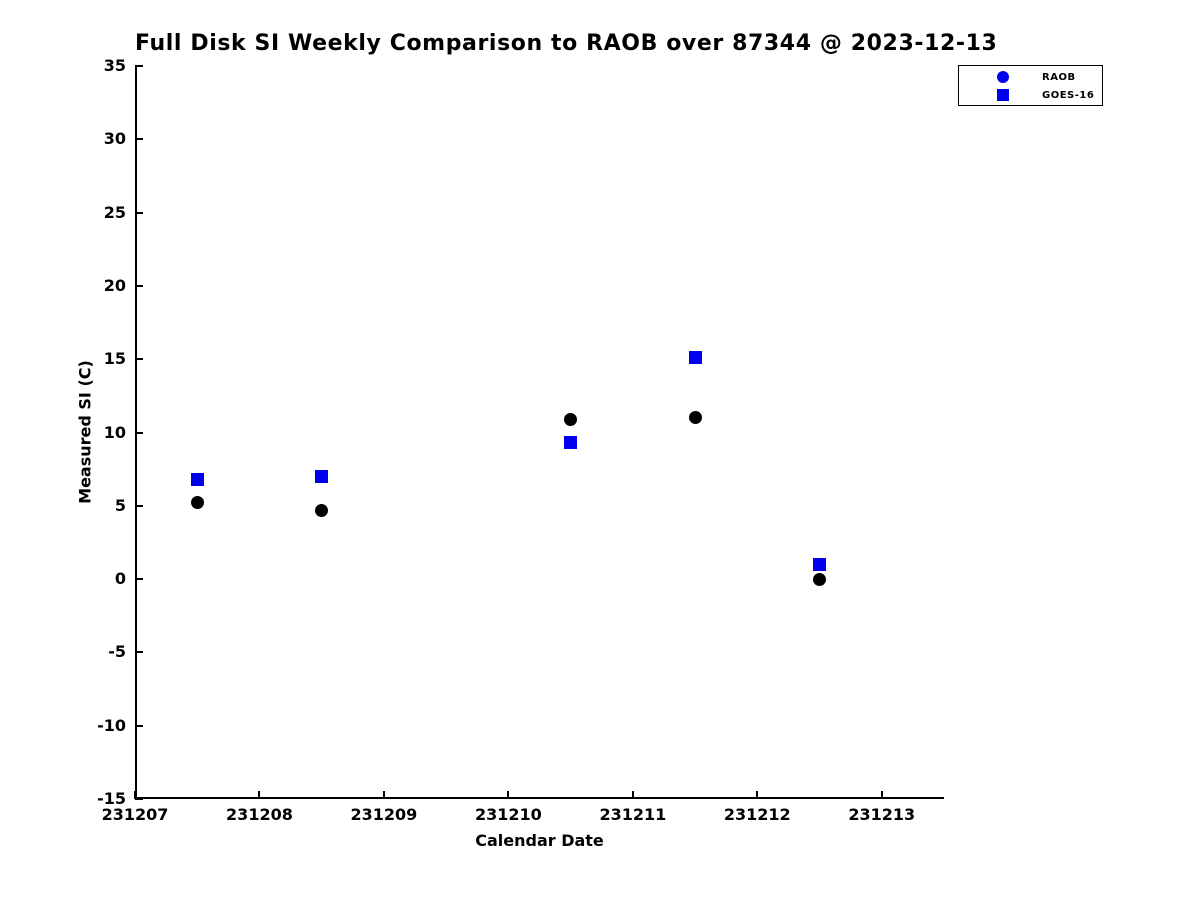 The image size is (1200, 900). I want to click on x-tick-label: 231208, so click(259, 814).